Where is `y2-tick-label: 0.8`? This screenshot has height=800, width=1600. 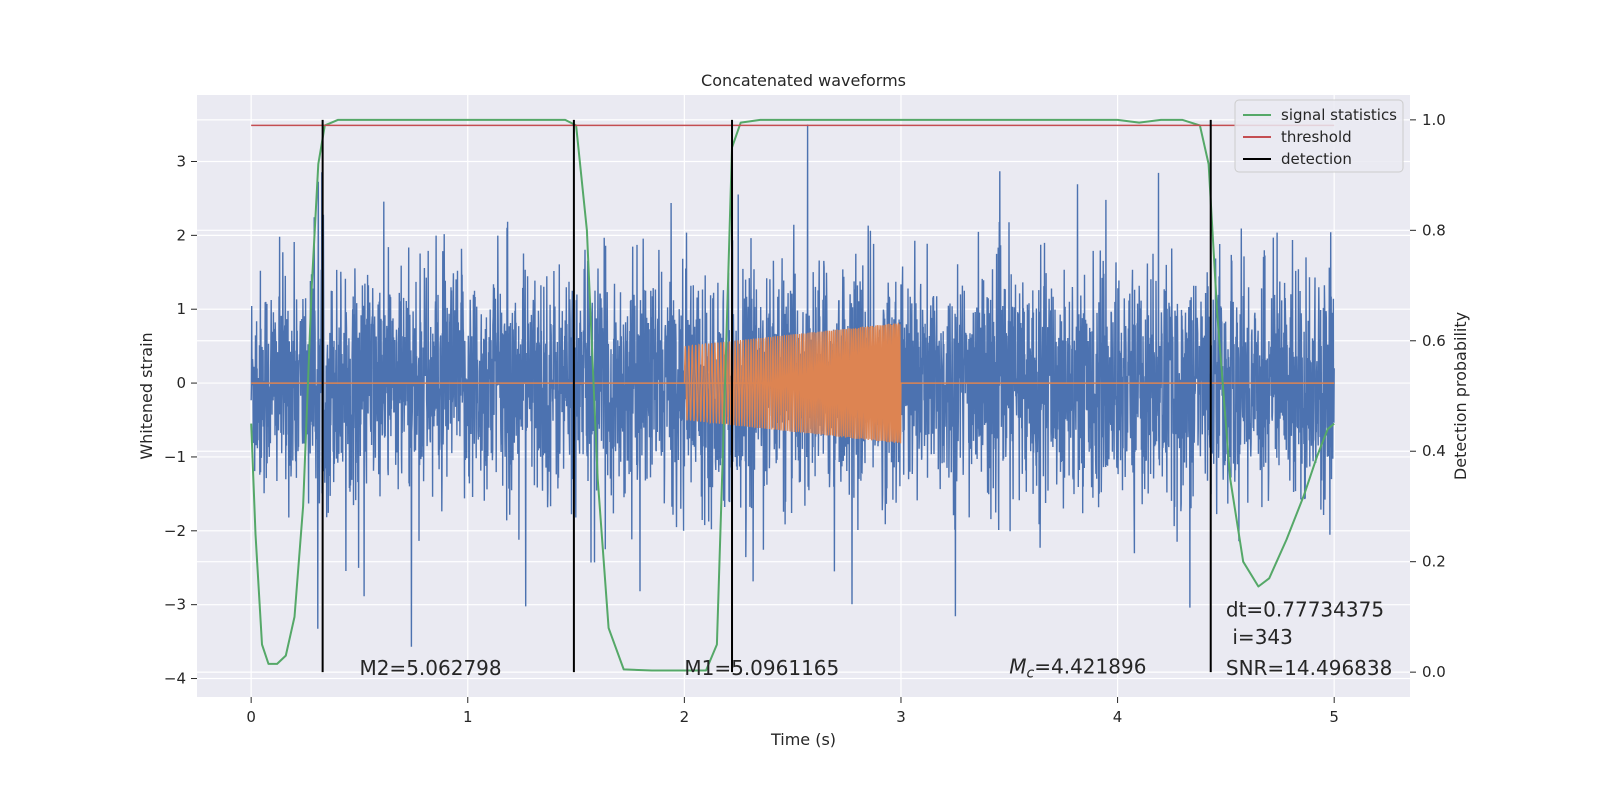
y2-tick-label: 0.8 is located at coordinates (1434, 230).